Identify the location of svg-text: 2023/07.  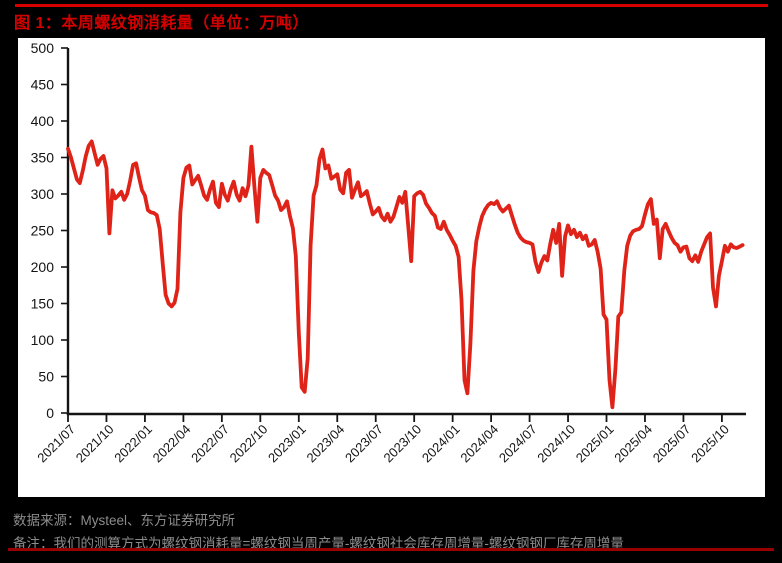
(364, 444).